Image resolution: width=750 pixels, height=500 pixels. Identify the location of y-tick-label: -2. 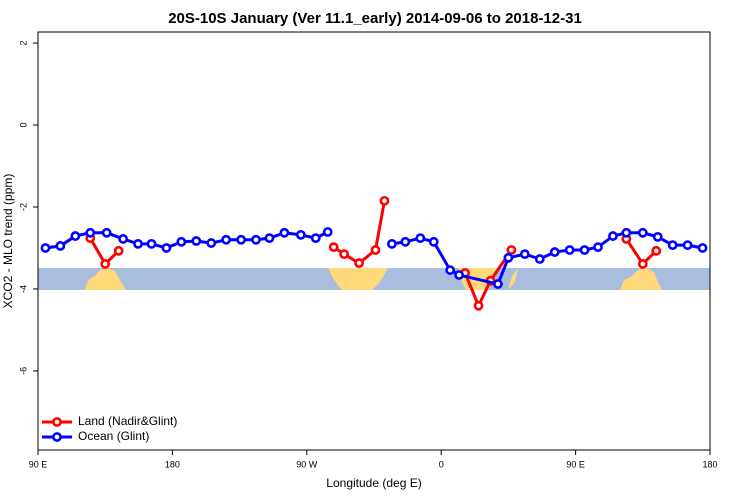
(23, 207).